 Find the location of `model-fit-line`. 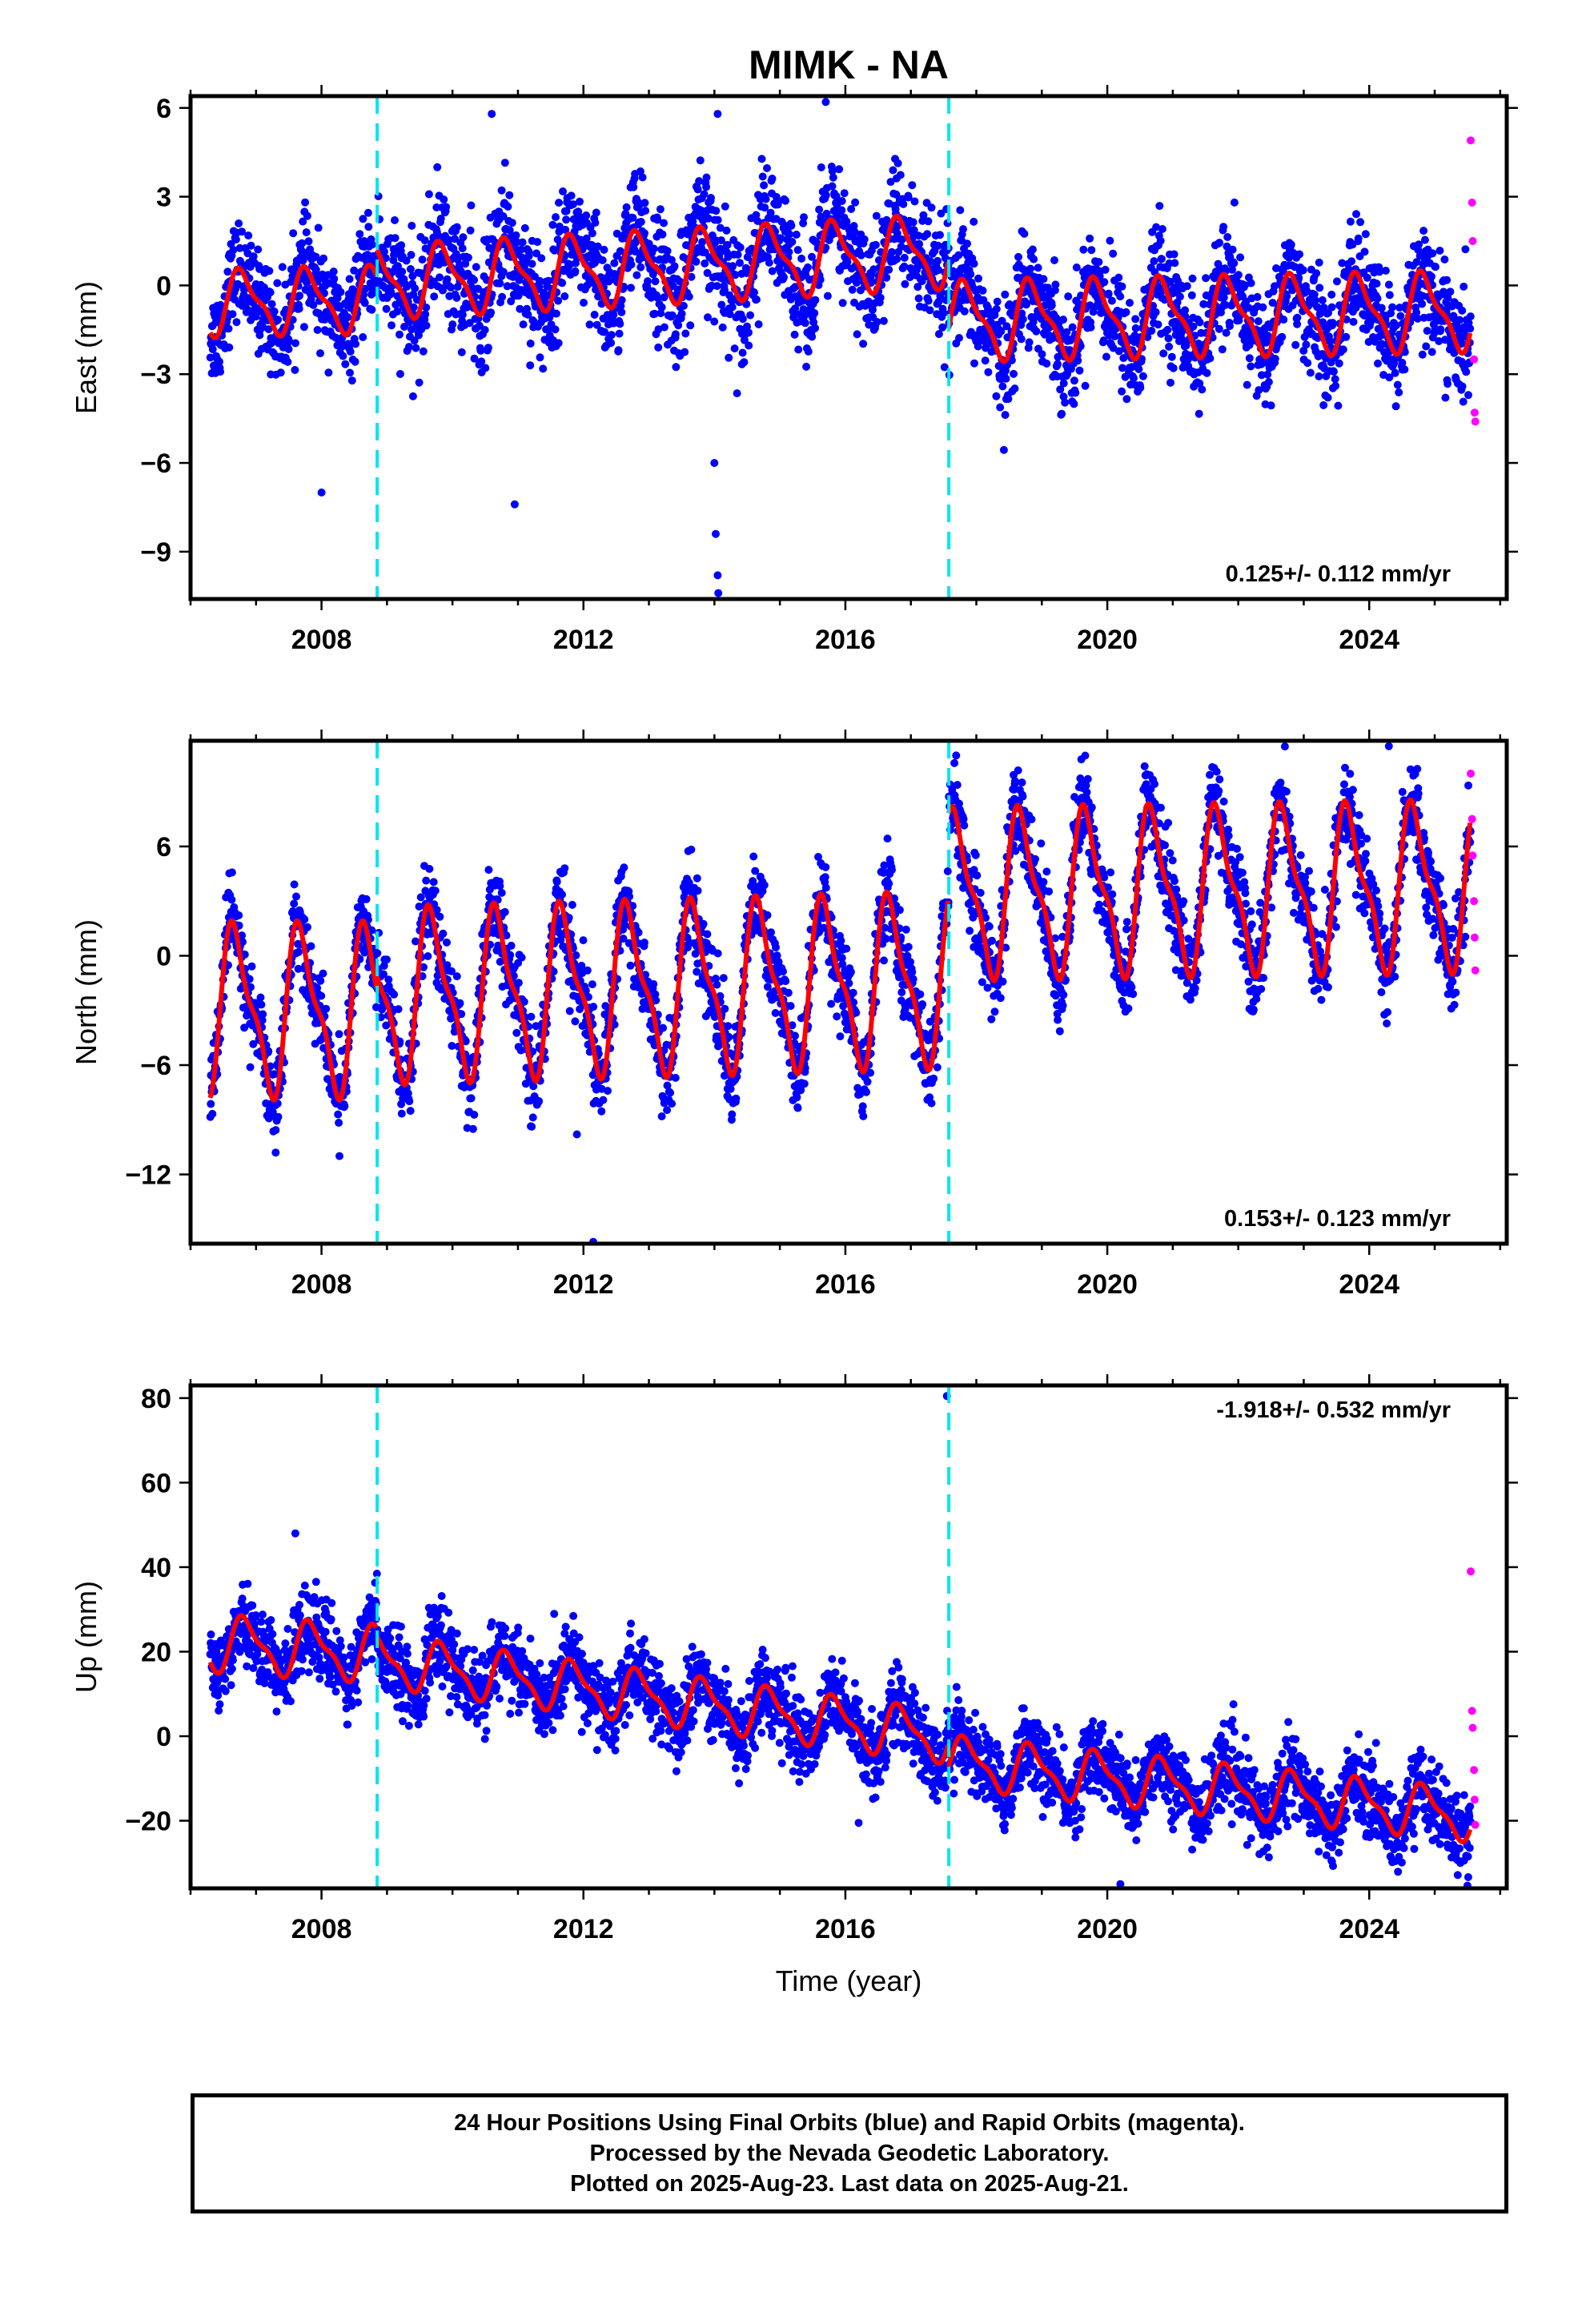

model-fit-line is located at coordinates (1209, 316).